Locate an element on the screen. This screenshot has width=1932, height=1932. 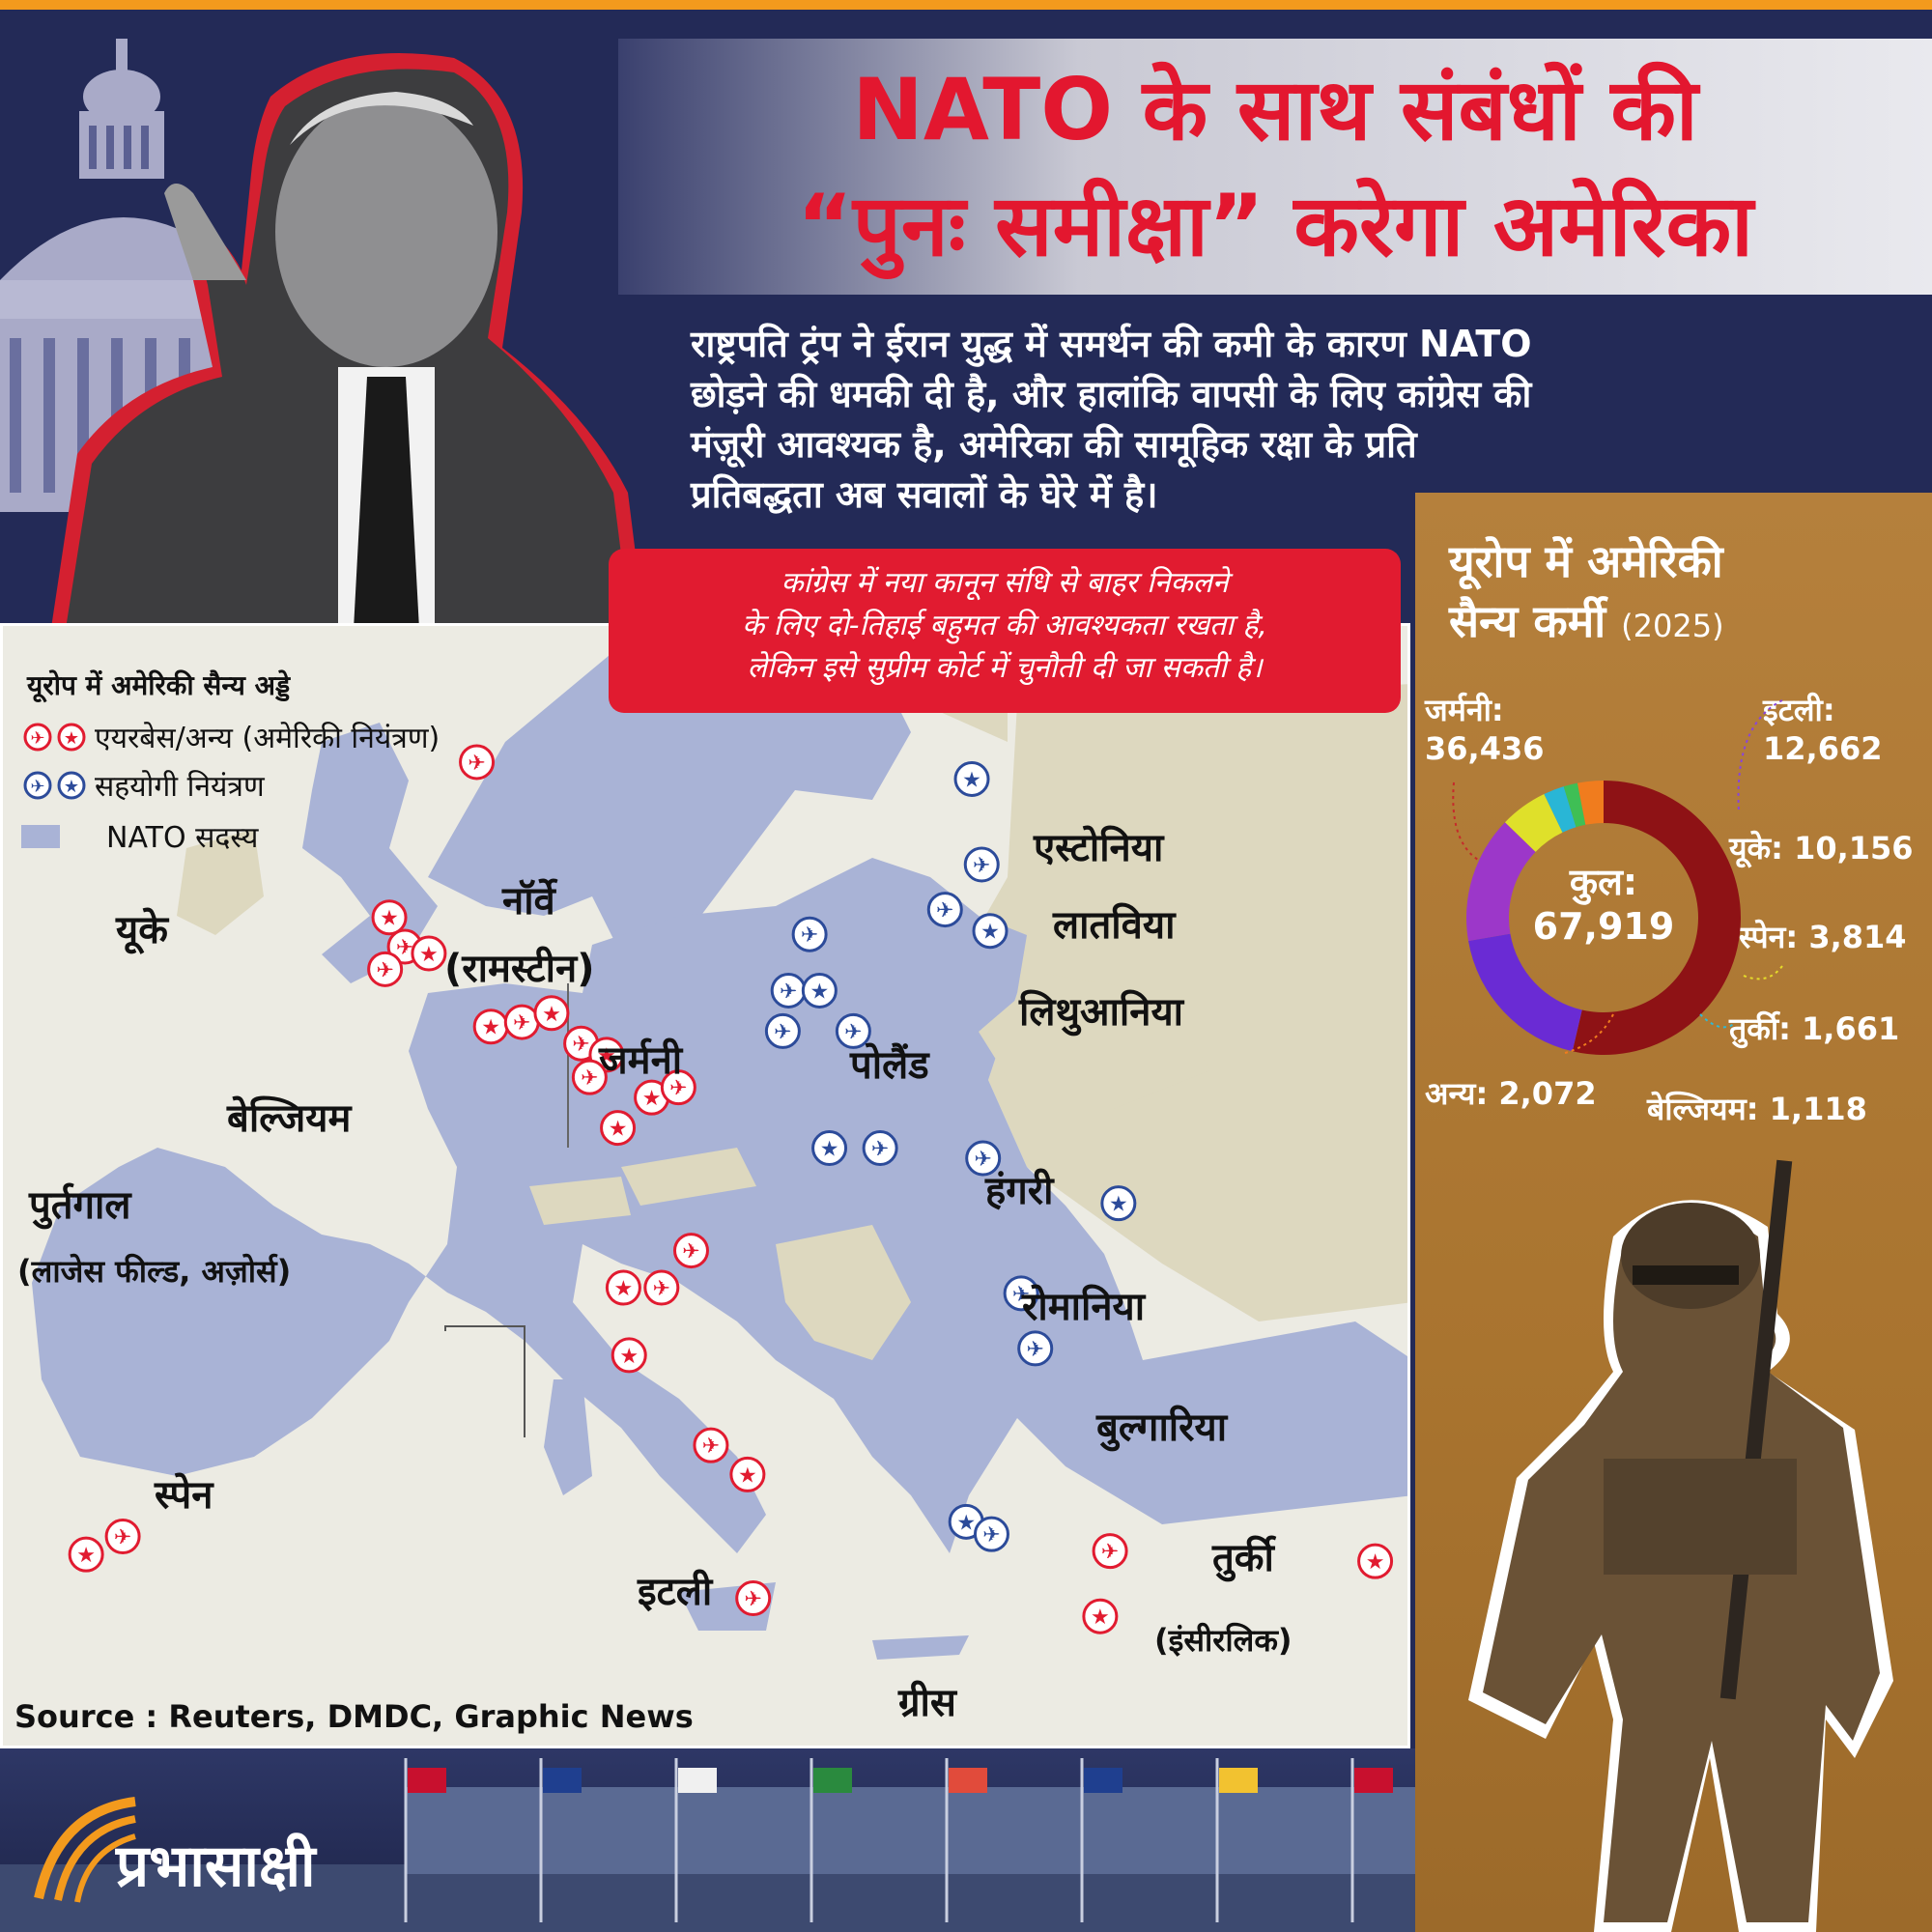
italy-label-text: इटली: is located at coordinates (1799, 710).